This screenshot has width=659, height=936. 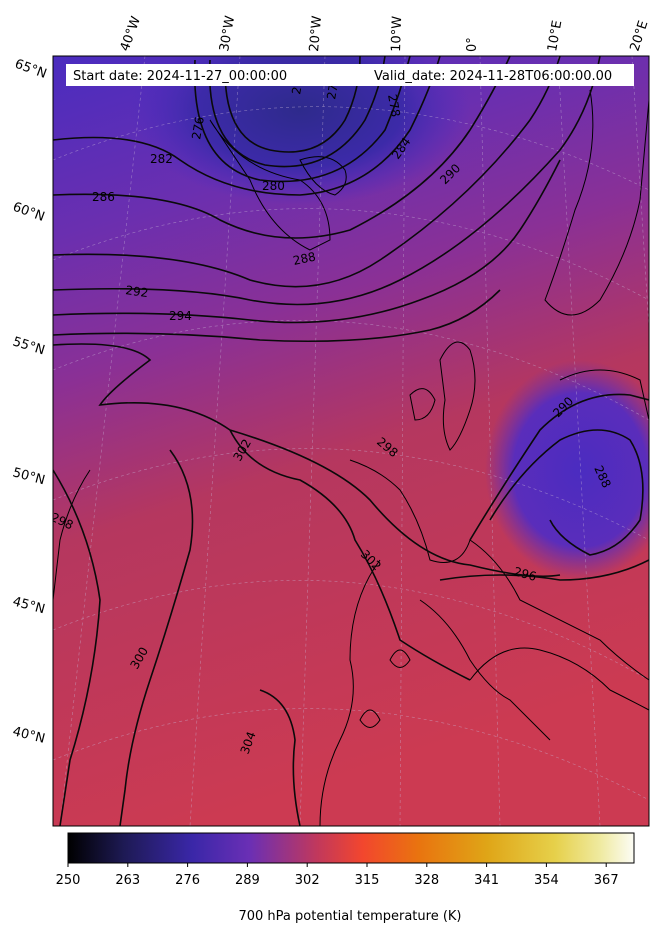 I want to click on lon-label: 30°W, so click(x=227, y=34).